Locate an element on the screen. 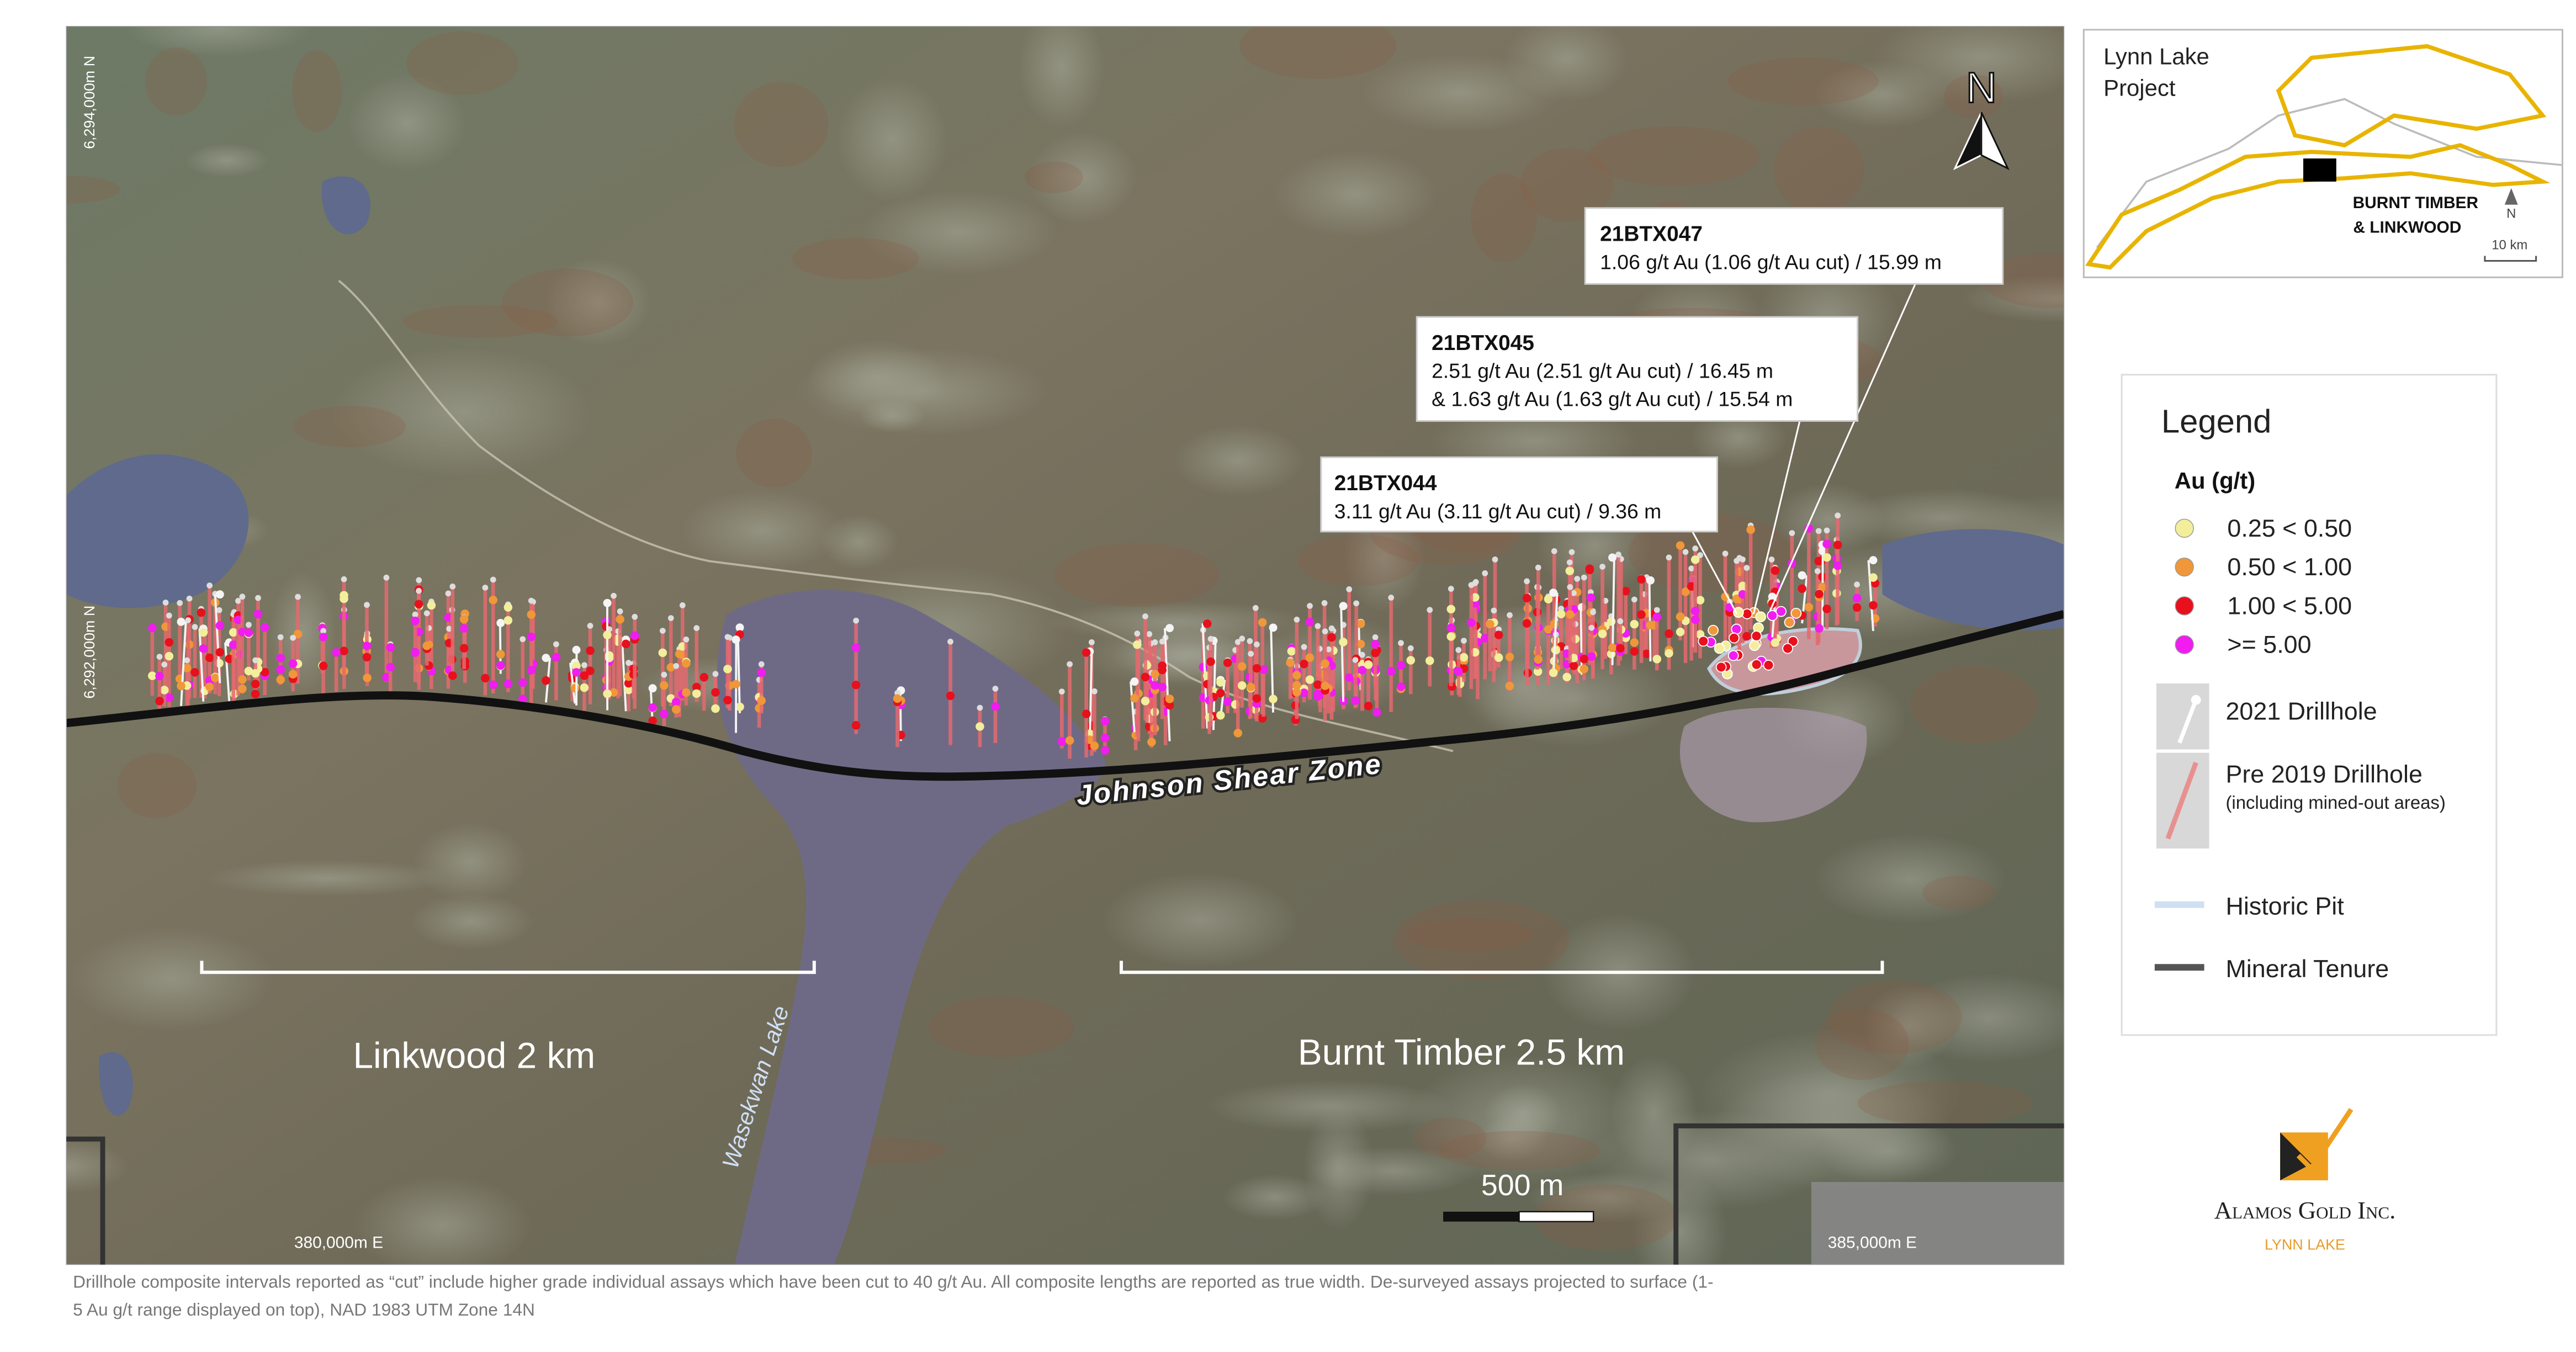  lake is located at coordinates (346, 205).